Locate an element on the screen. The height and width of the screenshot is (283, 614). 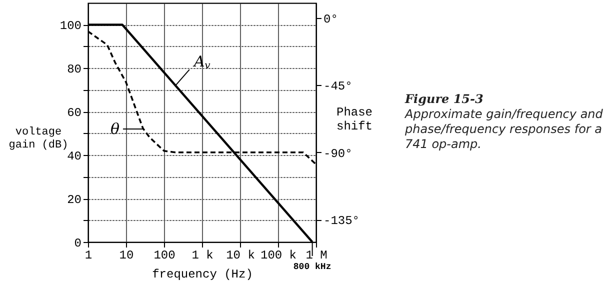
y-tick-label: 100 is located at coordinates (71, 26).